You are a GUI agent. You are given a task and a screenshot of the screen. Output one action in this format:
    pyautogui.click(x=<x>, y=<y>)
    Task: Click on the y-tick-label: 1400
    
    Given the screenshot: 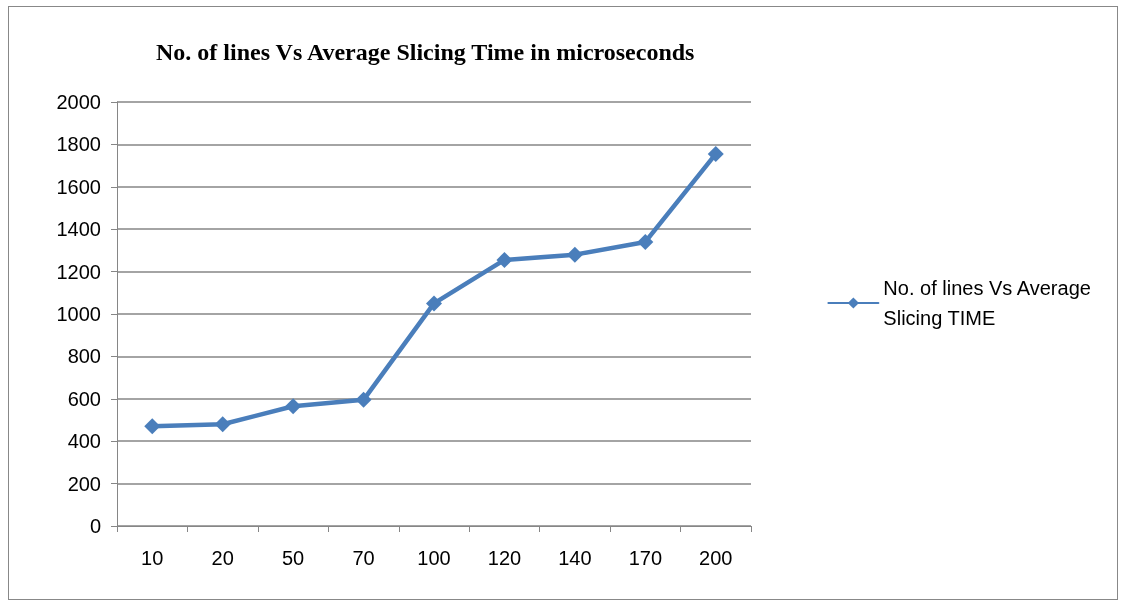 What is the action you would take?
    pyautogui.click(x=78, y=229)
    